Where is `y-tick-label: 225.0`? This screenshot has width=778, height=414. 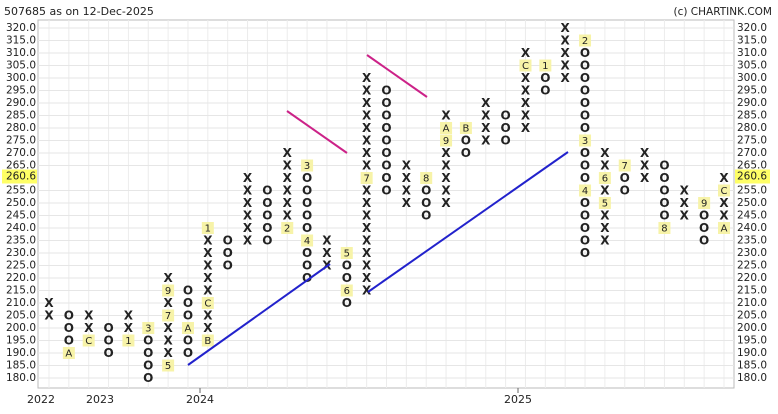
y-tick-label: 225.0 is located at coordinates (21, 266).